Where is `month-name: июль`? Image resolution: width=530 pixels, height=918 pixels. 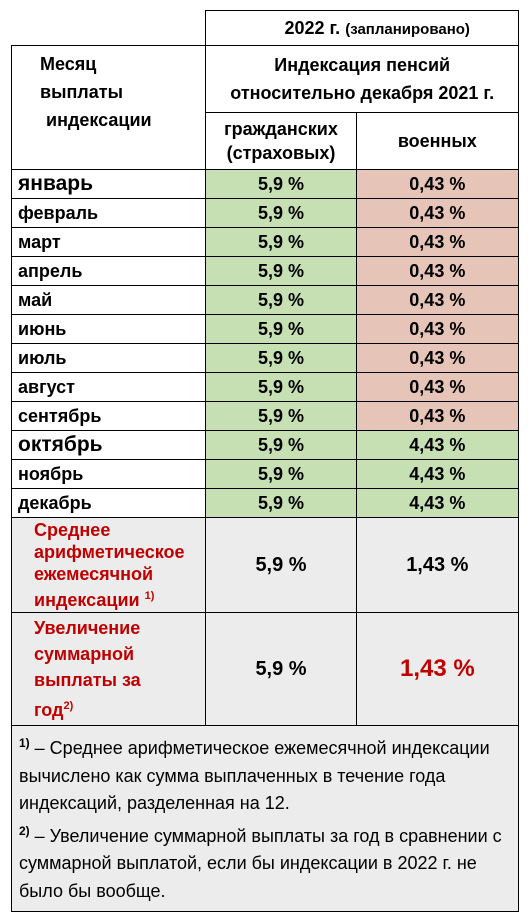 month-name: июль is located at coordinates (108, 358).